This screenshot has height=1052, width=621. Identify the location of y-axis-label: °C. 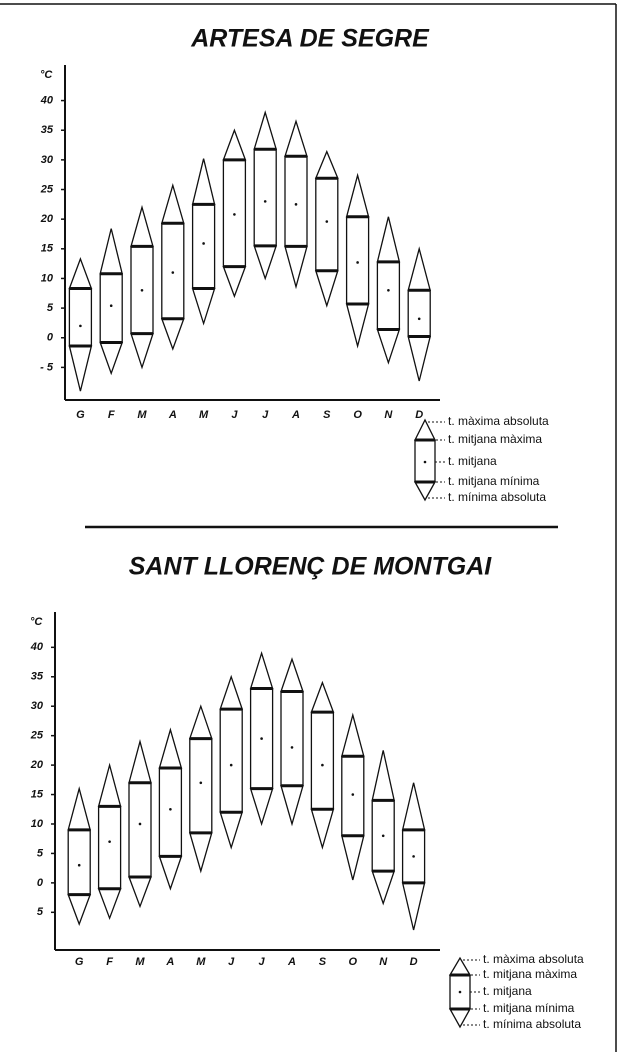
(46, 75).